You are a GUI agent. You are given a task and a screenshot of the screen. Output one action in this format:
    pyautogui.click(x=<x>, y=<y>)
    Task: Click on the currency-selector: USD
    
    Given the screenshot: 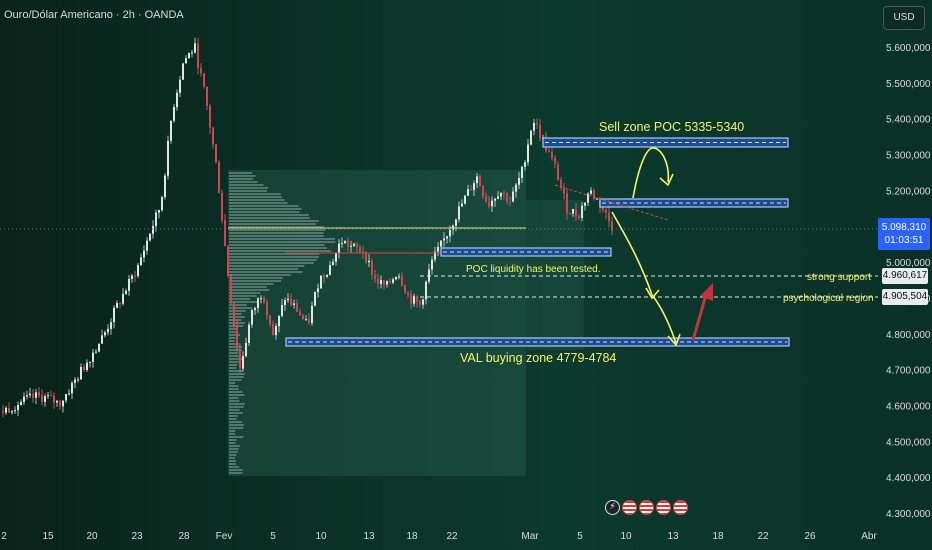 What is the action you would take?
    pyautogui.click(x=904, y=18)
    